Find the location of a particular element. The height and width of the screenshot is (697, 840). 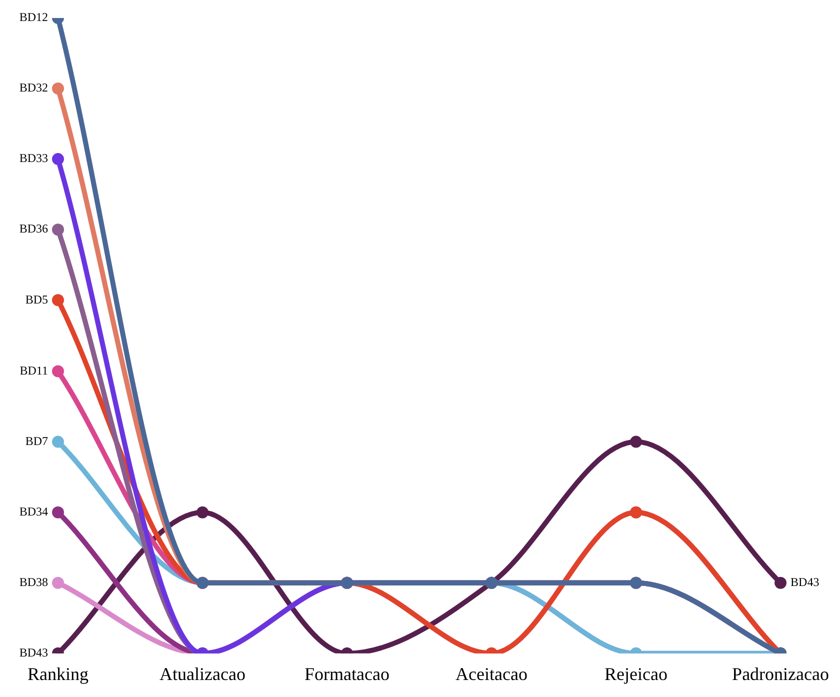

x-tick-label: Rejeicao is located at coordinates (636, 674).